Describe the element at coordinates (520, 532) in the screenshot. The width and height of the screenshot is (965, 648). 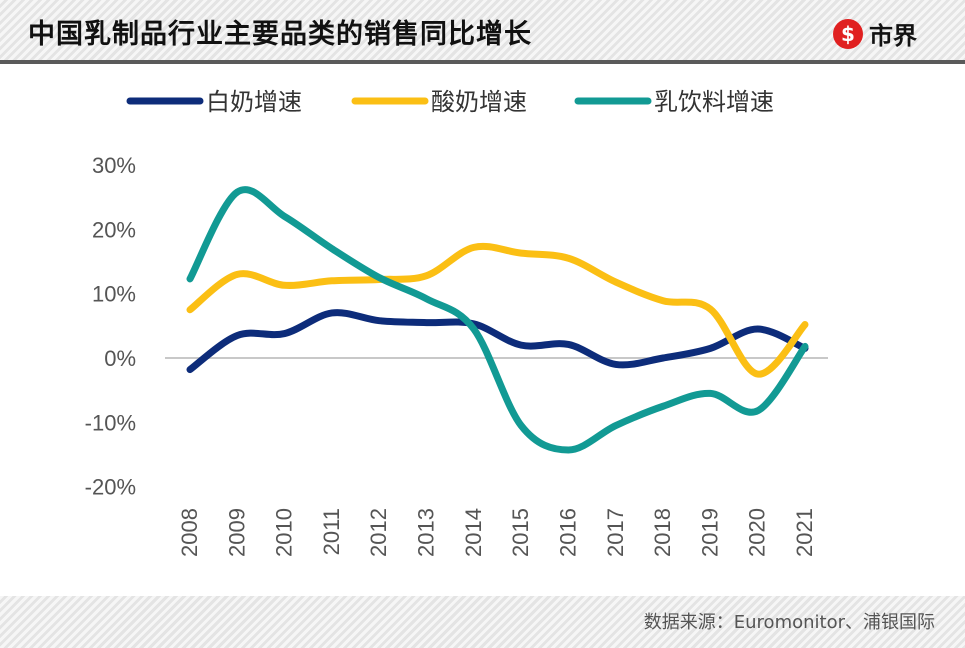
I see `x-tick-label: 2015` at that location.